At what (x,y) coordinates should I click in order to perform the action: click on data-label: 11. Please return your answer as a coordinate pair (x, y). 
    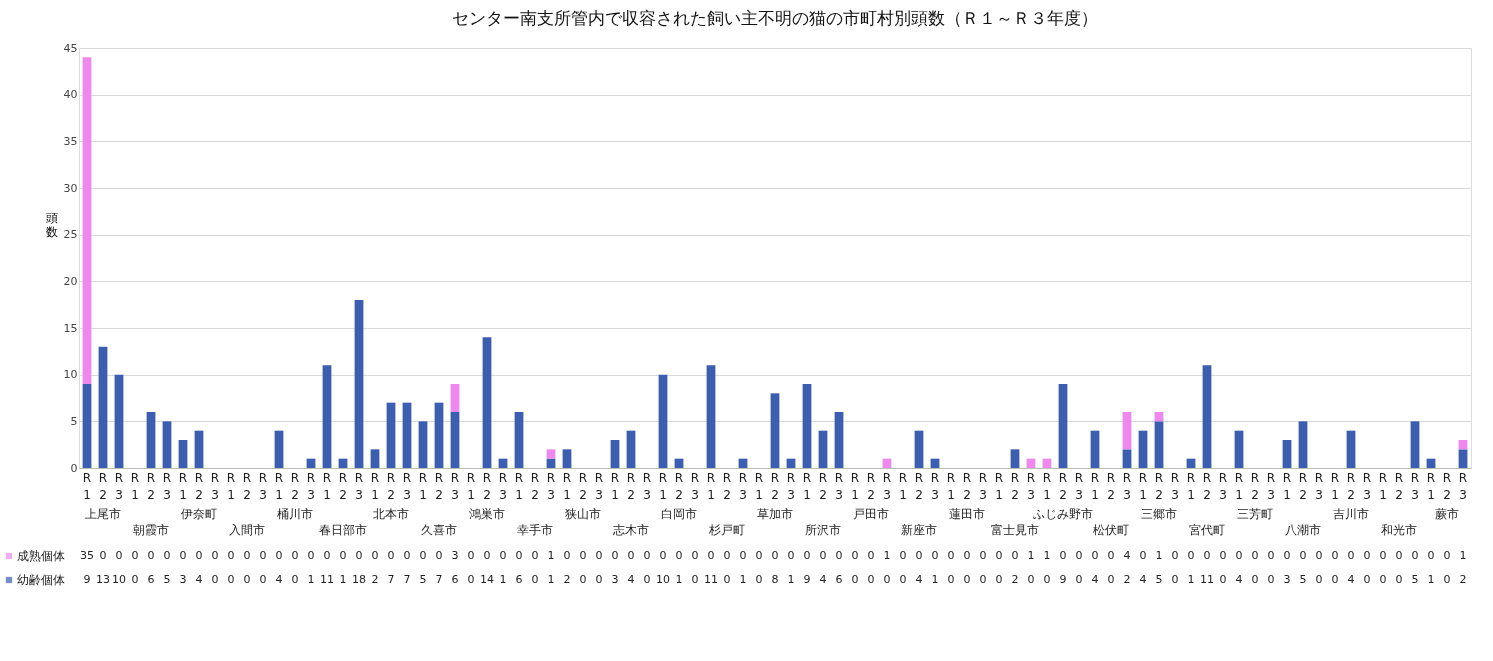
    Looking at the image, I should click on (1207, 579).